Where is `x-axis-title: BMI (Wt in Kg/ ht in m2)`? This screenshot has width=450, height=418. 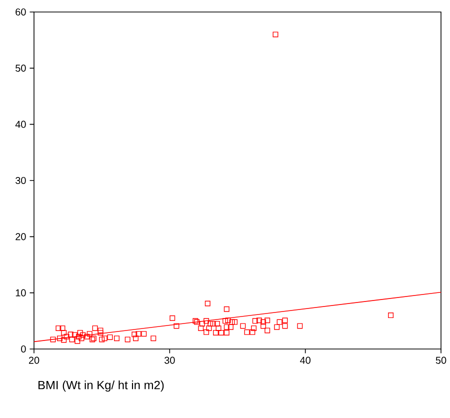
x-axis-title: BMI (Wt in Kg/ ht in m2) is located at coordinates (101, 386).